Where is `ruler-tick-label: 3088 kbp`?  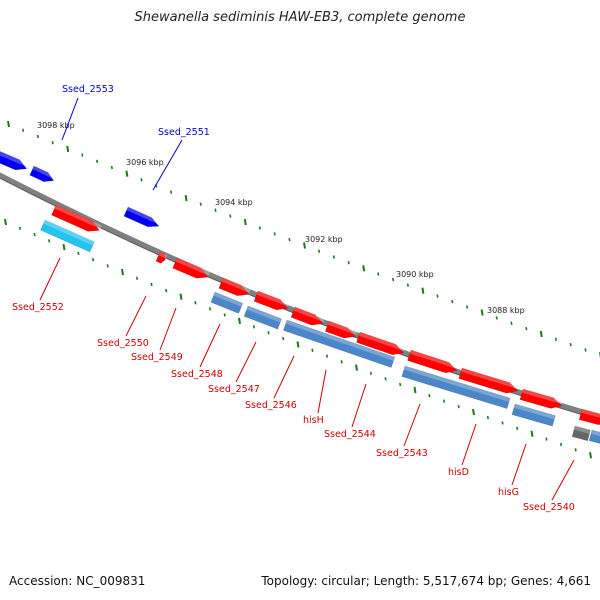
ruler-tick-label: 3088 kbp is located at coordinates (506, 310).